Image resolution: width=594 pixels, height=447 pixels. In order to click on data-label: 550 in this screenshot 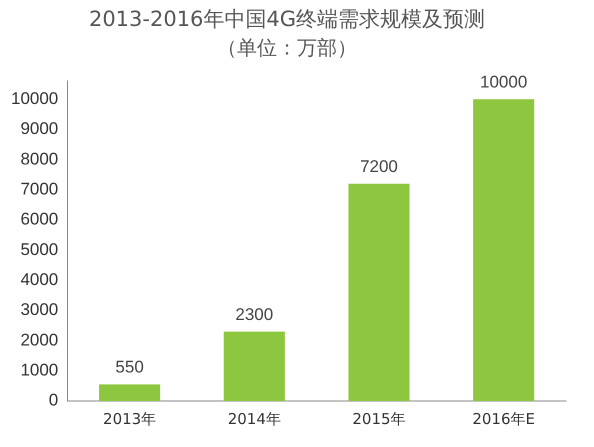, I will do `click(129, 367)`.